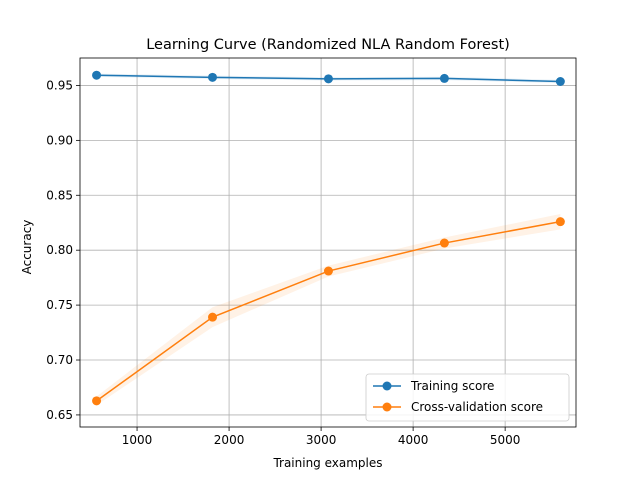 The height and width of the screenshot is (480, 640). I want to click on y-tick-label: 0.80, so click(59, 250).